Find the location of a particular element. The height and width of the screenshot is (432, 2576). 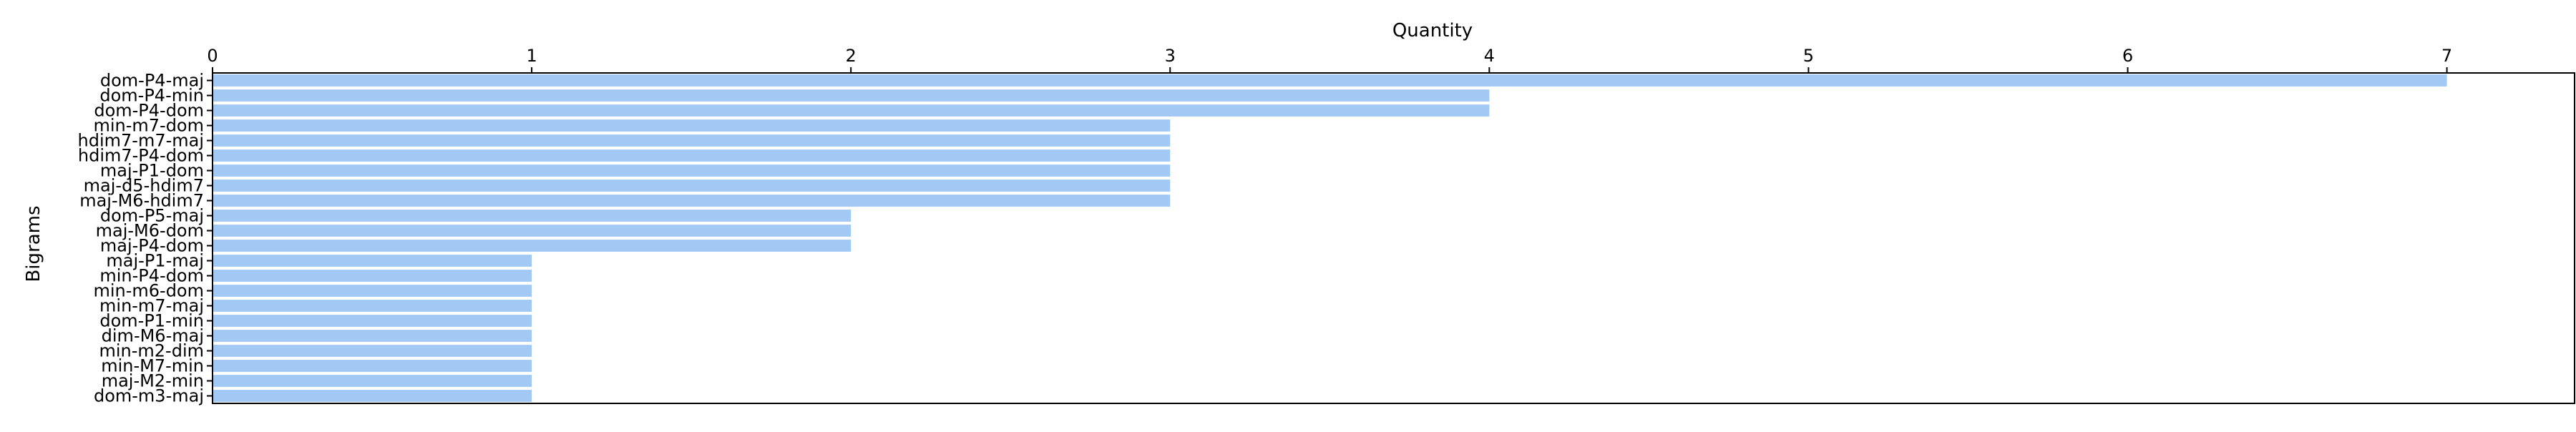

x-tick-label: 5 is located at coordinates (1808, 56).